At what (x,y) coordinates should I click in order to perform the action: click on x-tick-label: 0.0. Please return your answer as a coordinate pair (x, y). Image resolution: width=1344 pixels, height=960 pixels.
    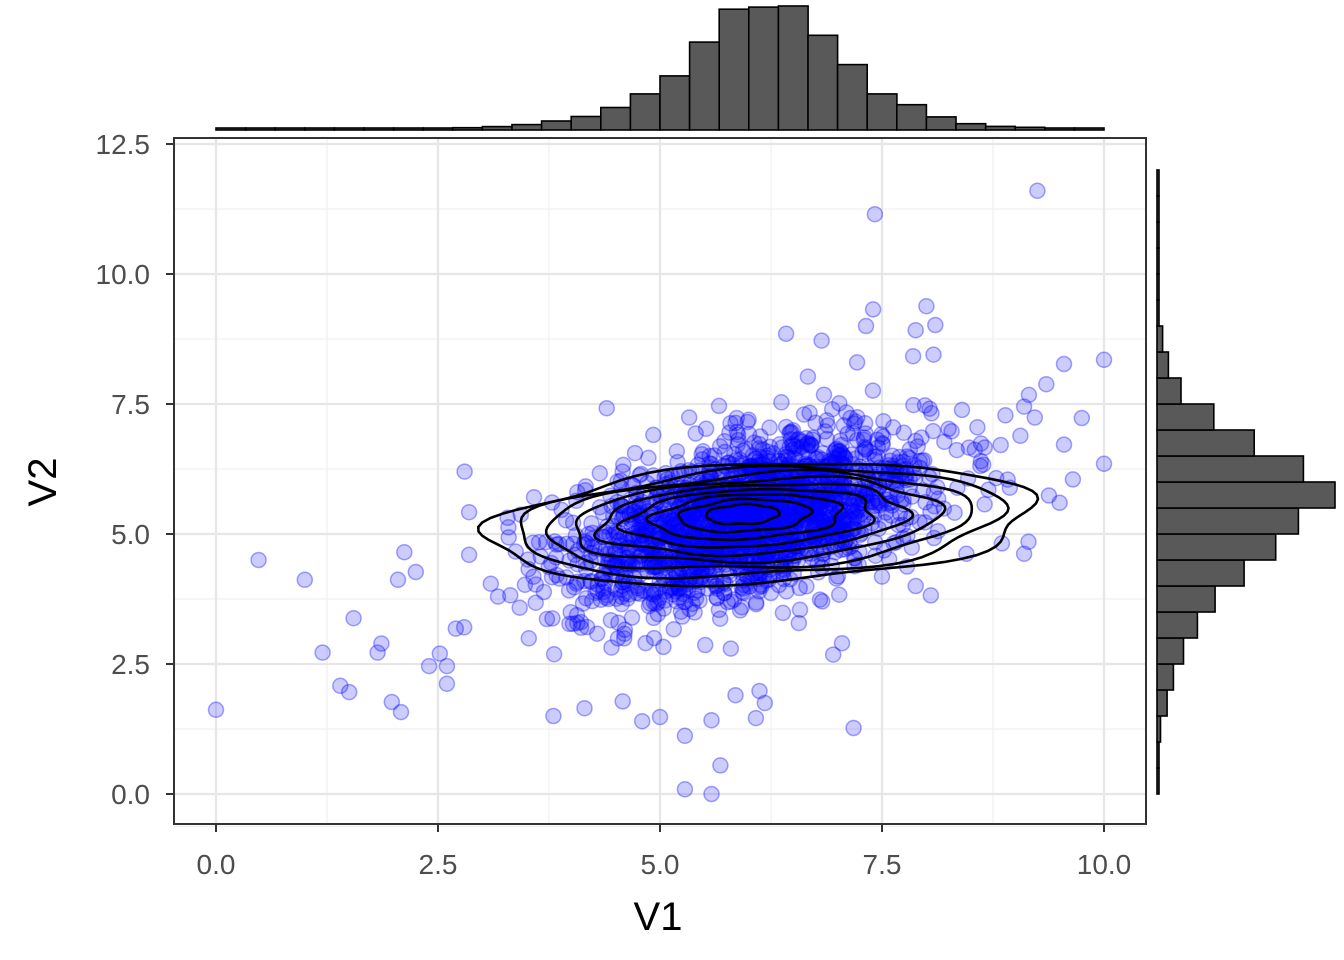
    Looking at the image, I should click on (216, 864).